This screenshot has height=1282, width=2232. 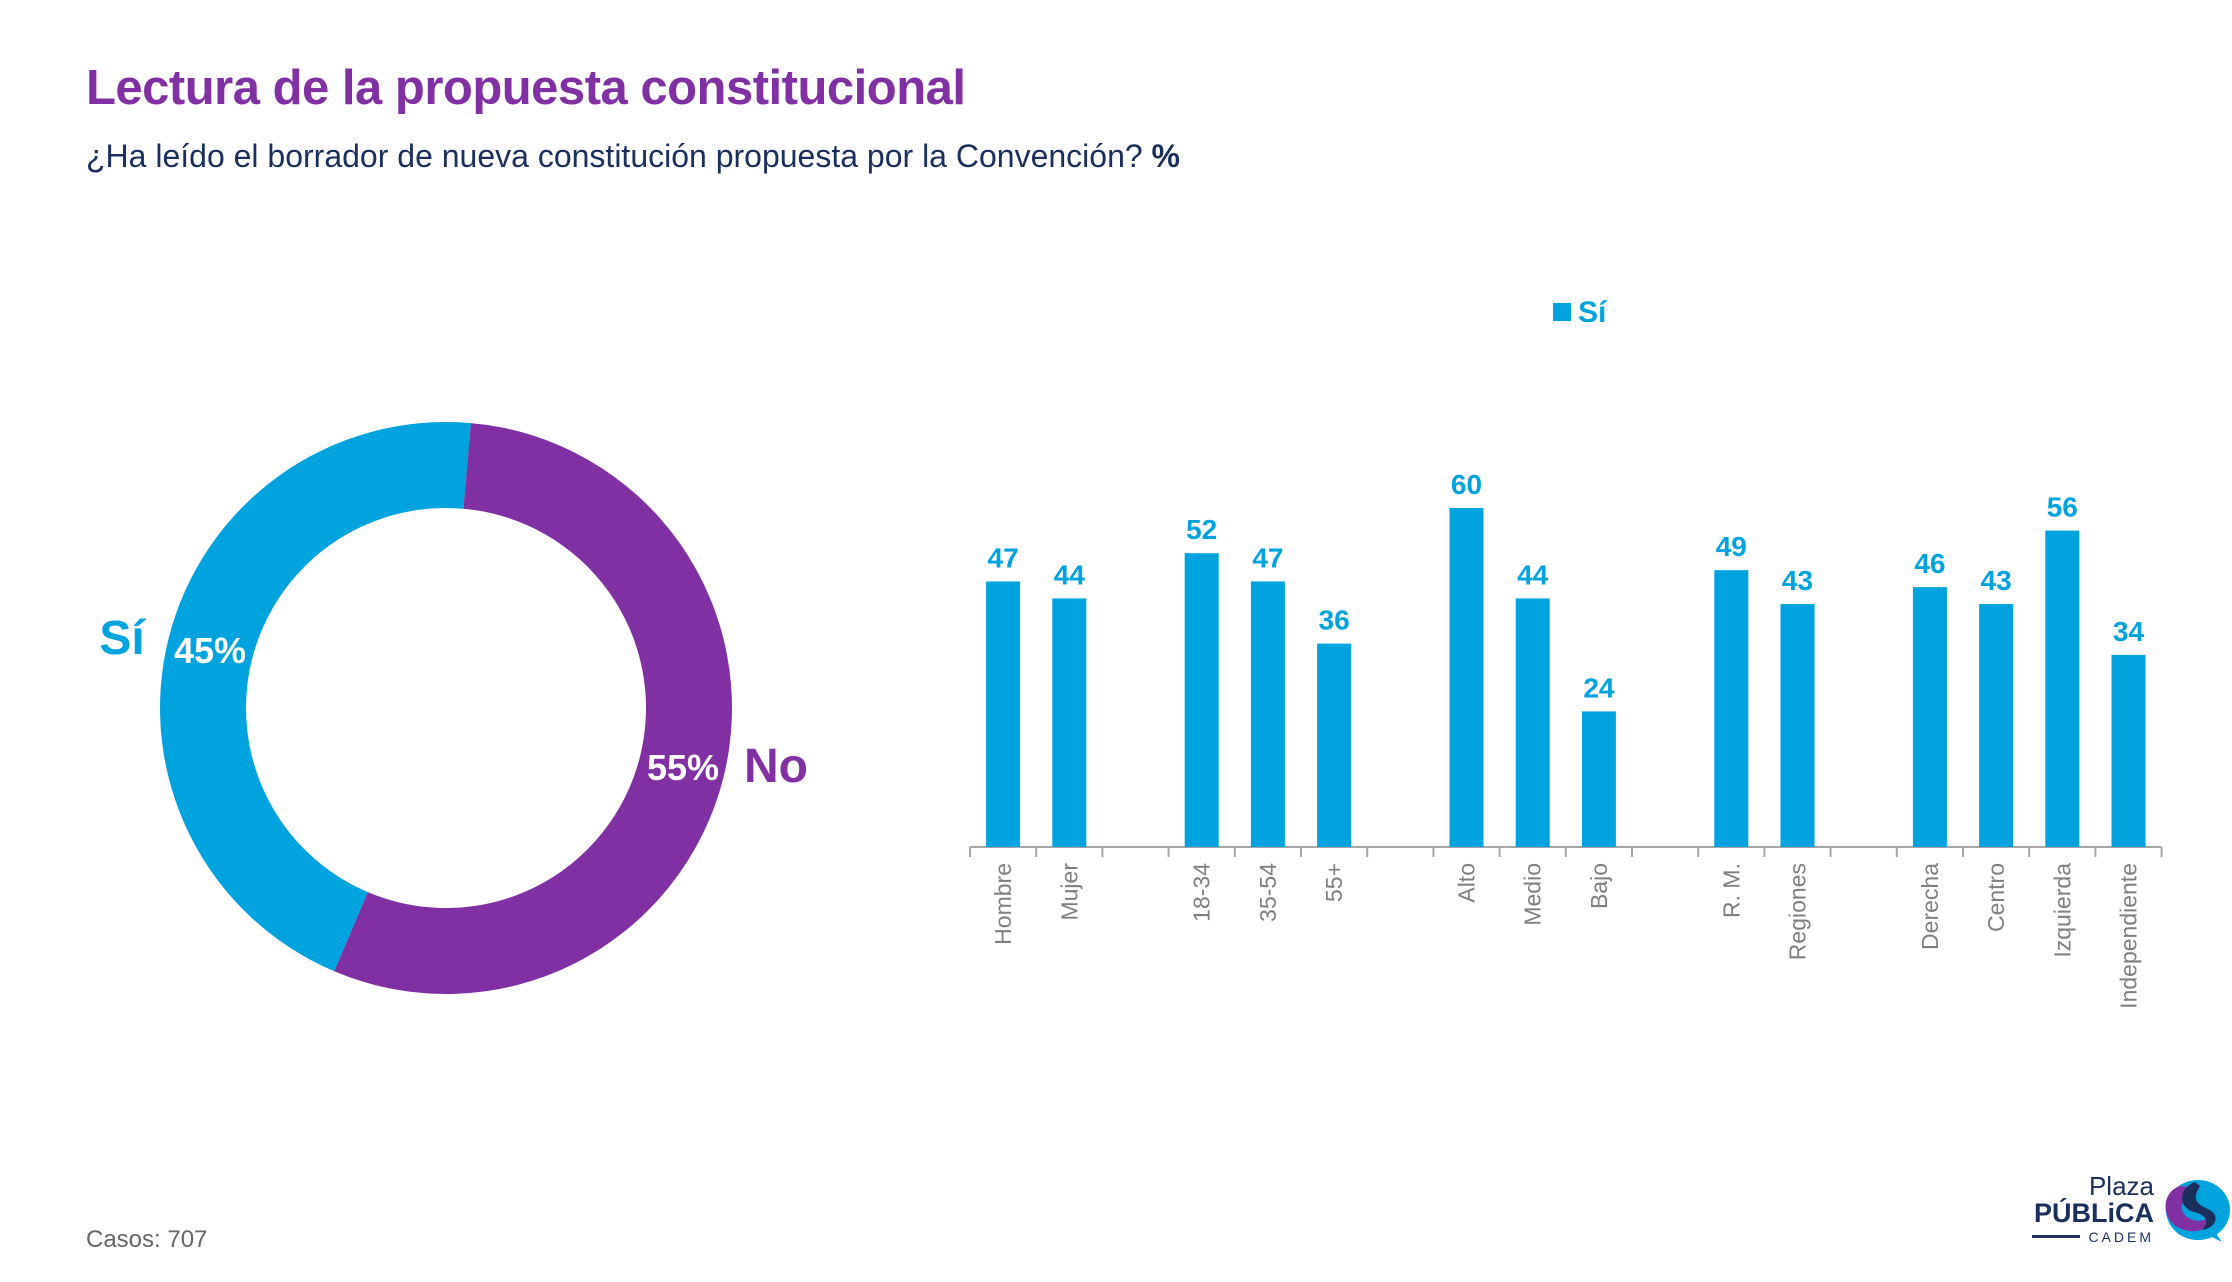 What do you see at coordinates (683, 767) in the screenshot?
I see `donut-value-no: 55%` at bounding box center [683, 767].